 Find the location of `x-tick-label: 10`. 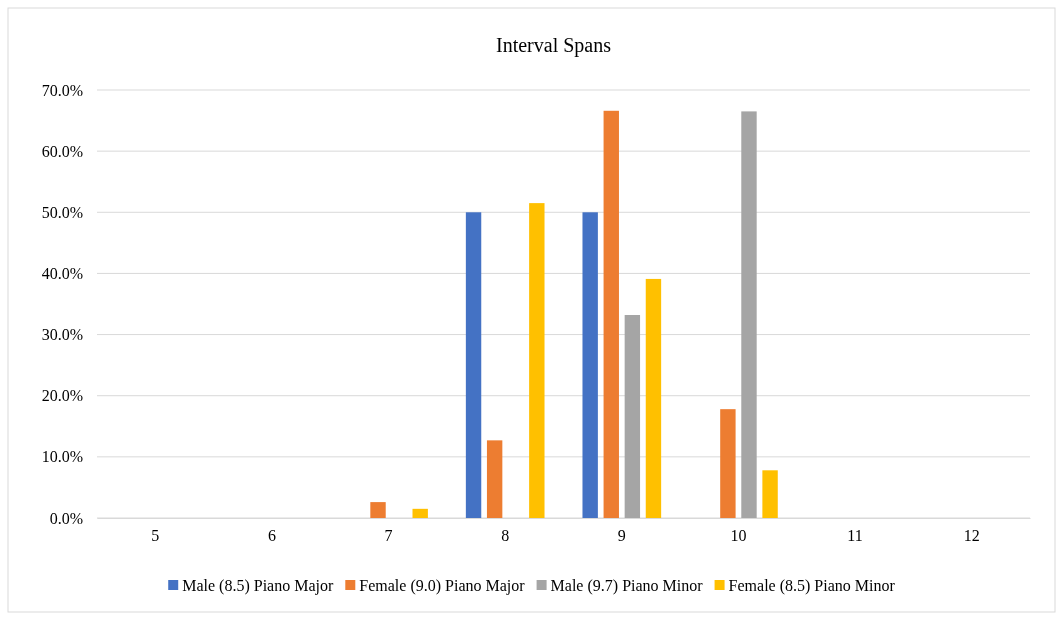

x-tick-label: 10 is located at coordinates (738, 536).